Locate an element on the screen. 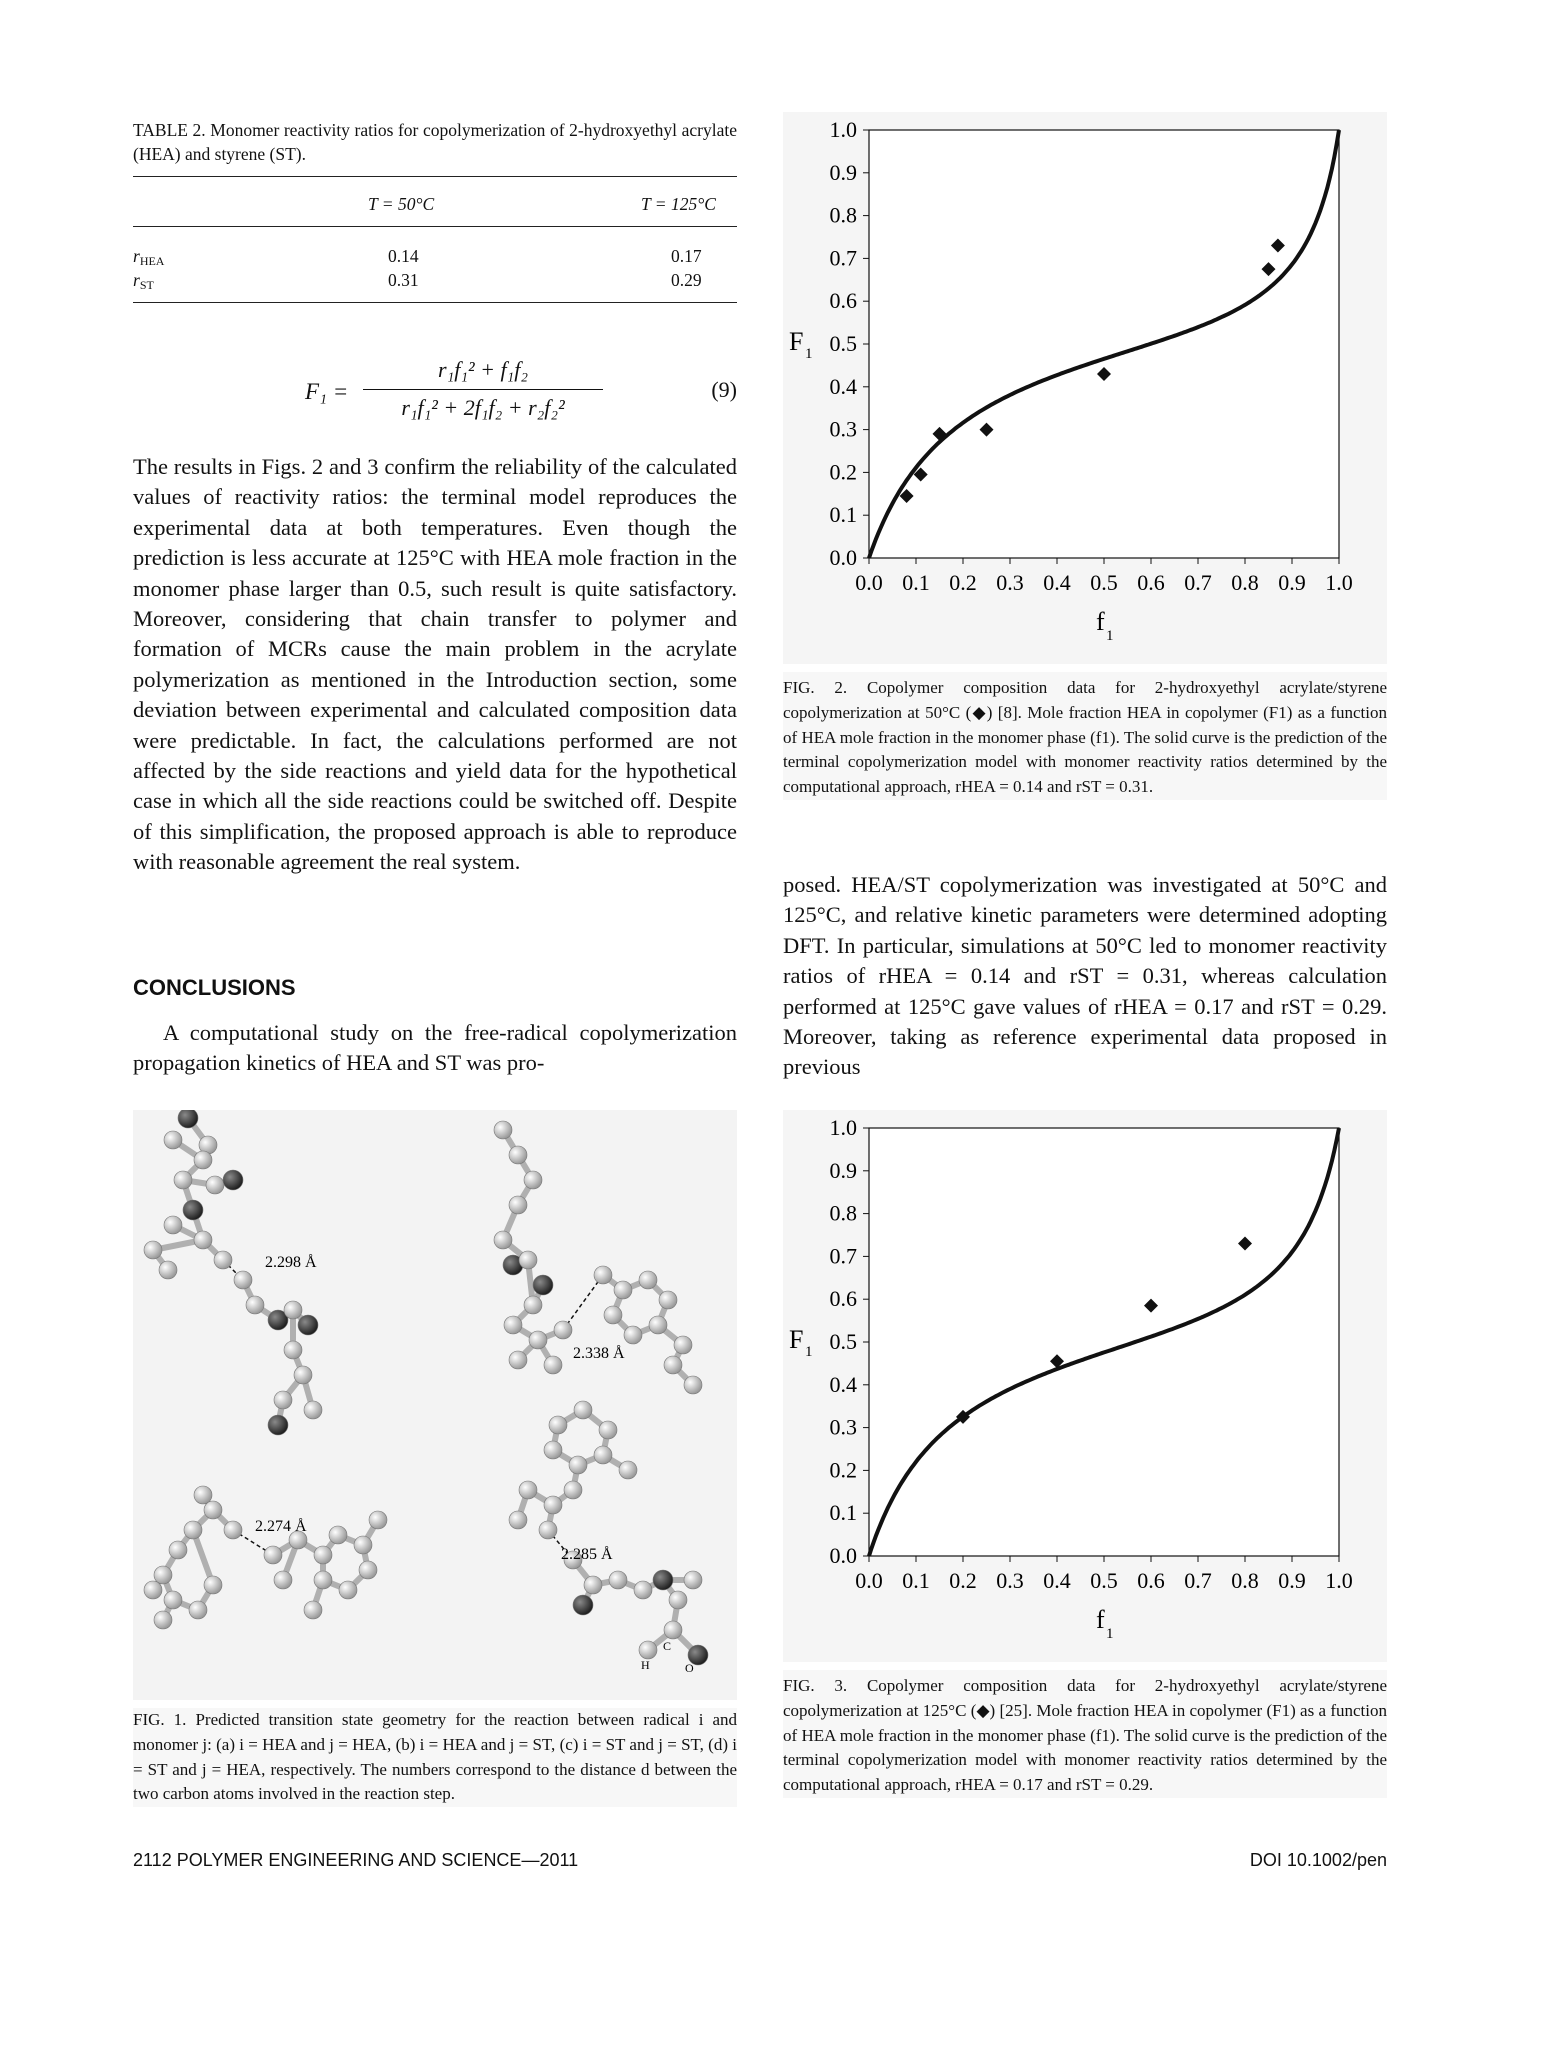 Image resolution: width=1541 pixels, height=2048 pixels. equation-denominator: r₁f₁² + 2f₁f₂ + r₂f₂² is located at coordinates (483, 407).